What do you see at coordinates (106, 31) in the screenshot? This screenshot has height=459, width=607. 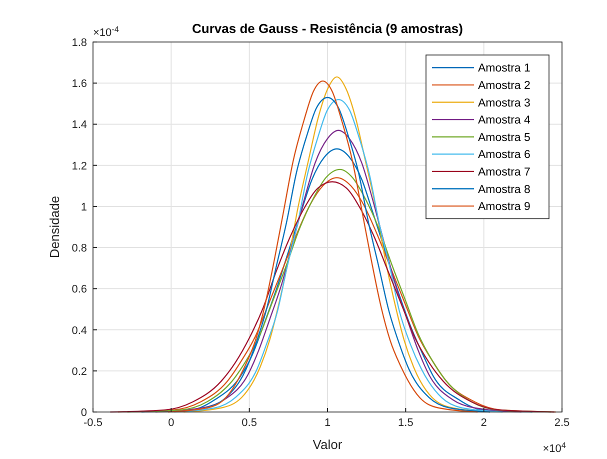 I see `text: ×10$^{-4}$` at bounding box center [106, 31].